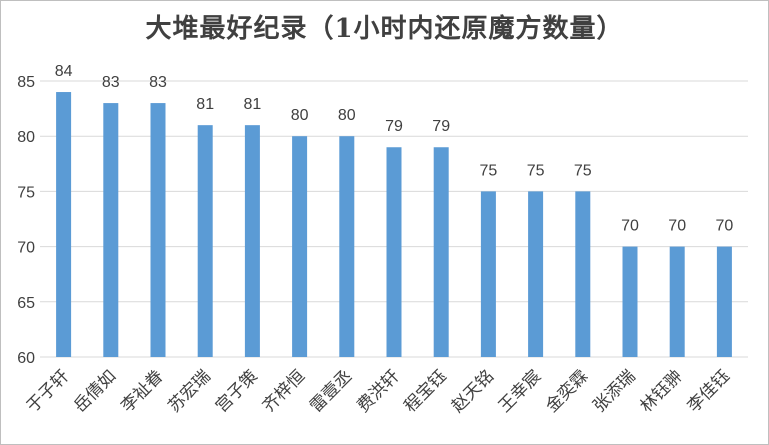 The height and width of the screenshot is (445, 769). I want to click on y-tick-label: 85, so click(26, 82).